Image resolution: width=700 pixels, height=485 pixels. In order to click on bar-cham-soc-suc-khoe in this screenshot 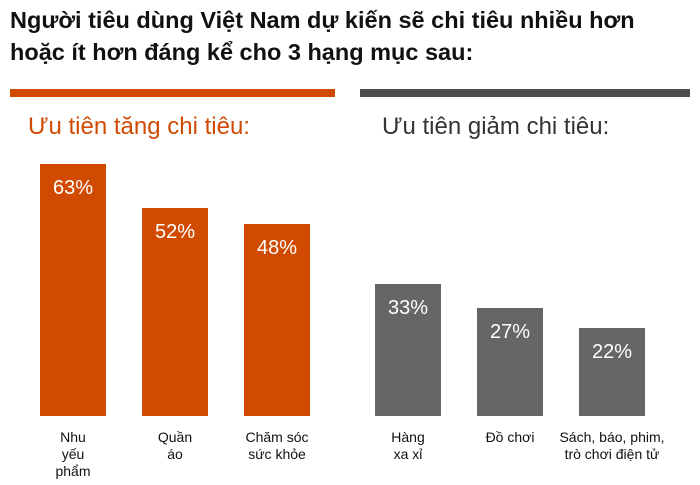, I will do `click(277, 320)`.